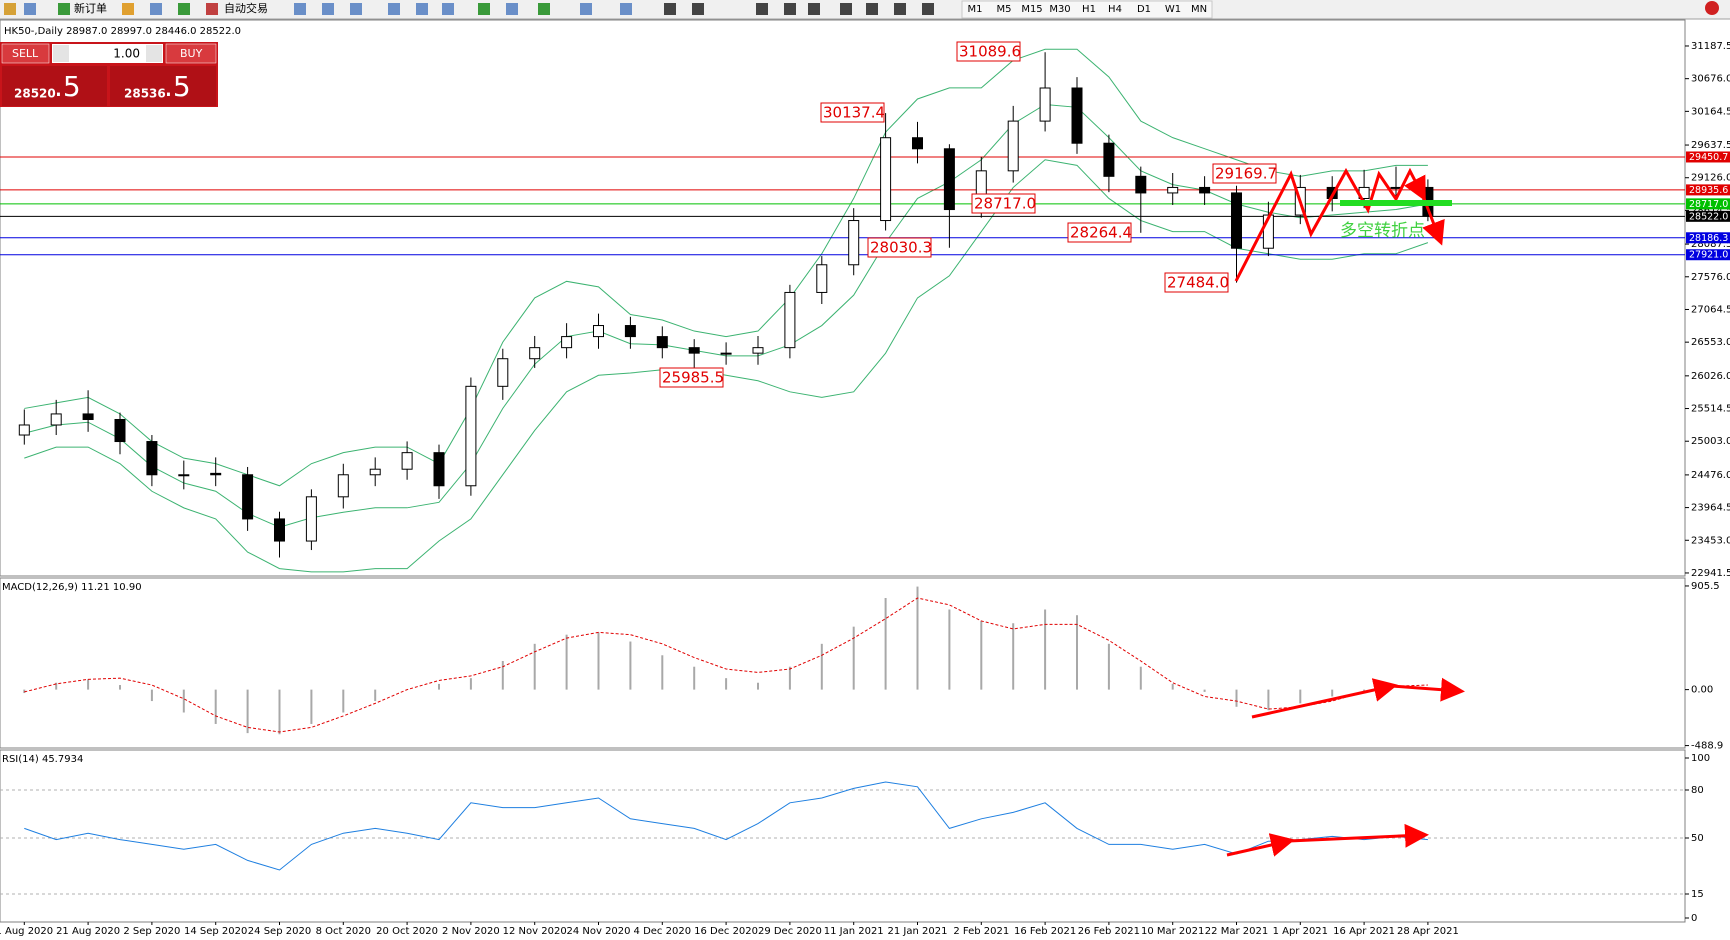 The width and height of the screenshot is (1730, 940). I want to click on price-annotation: 31089.6, so click(990, 52).